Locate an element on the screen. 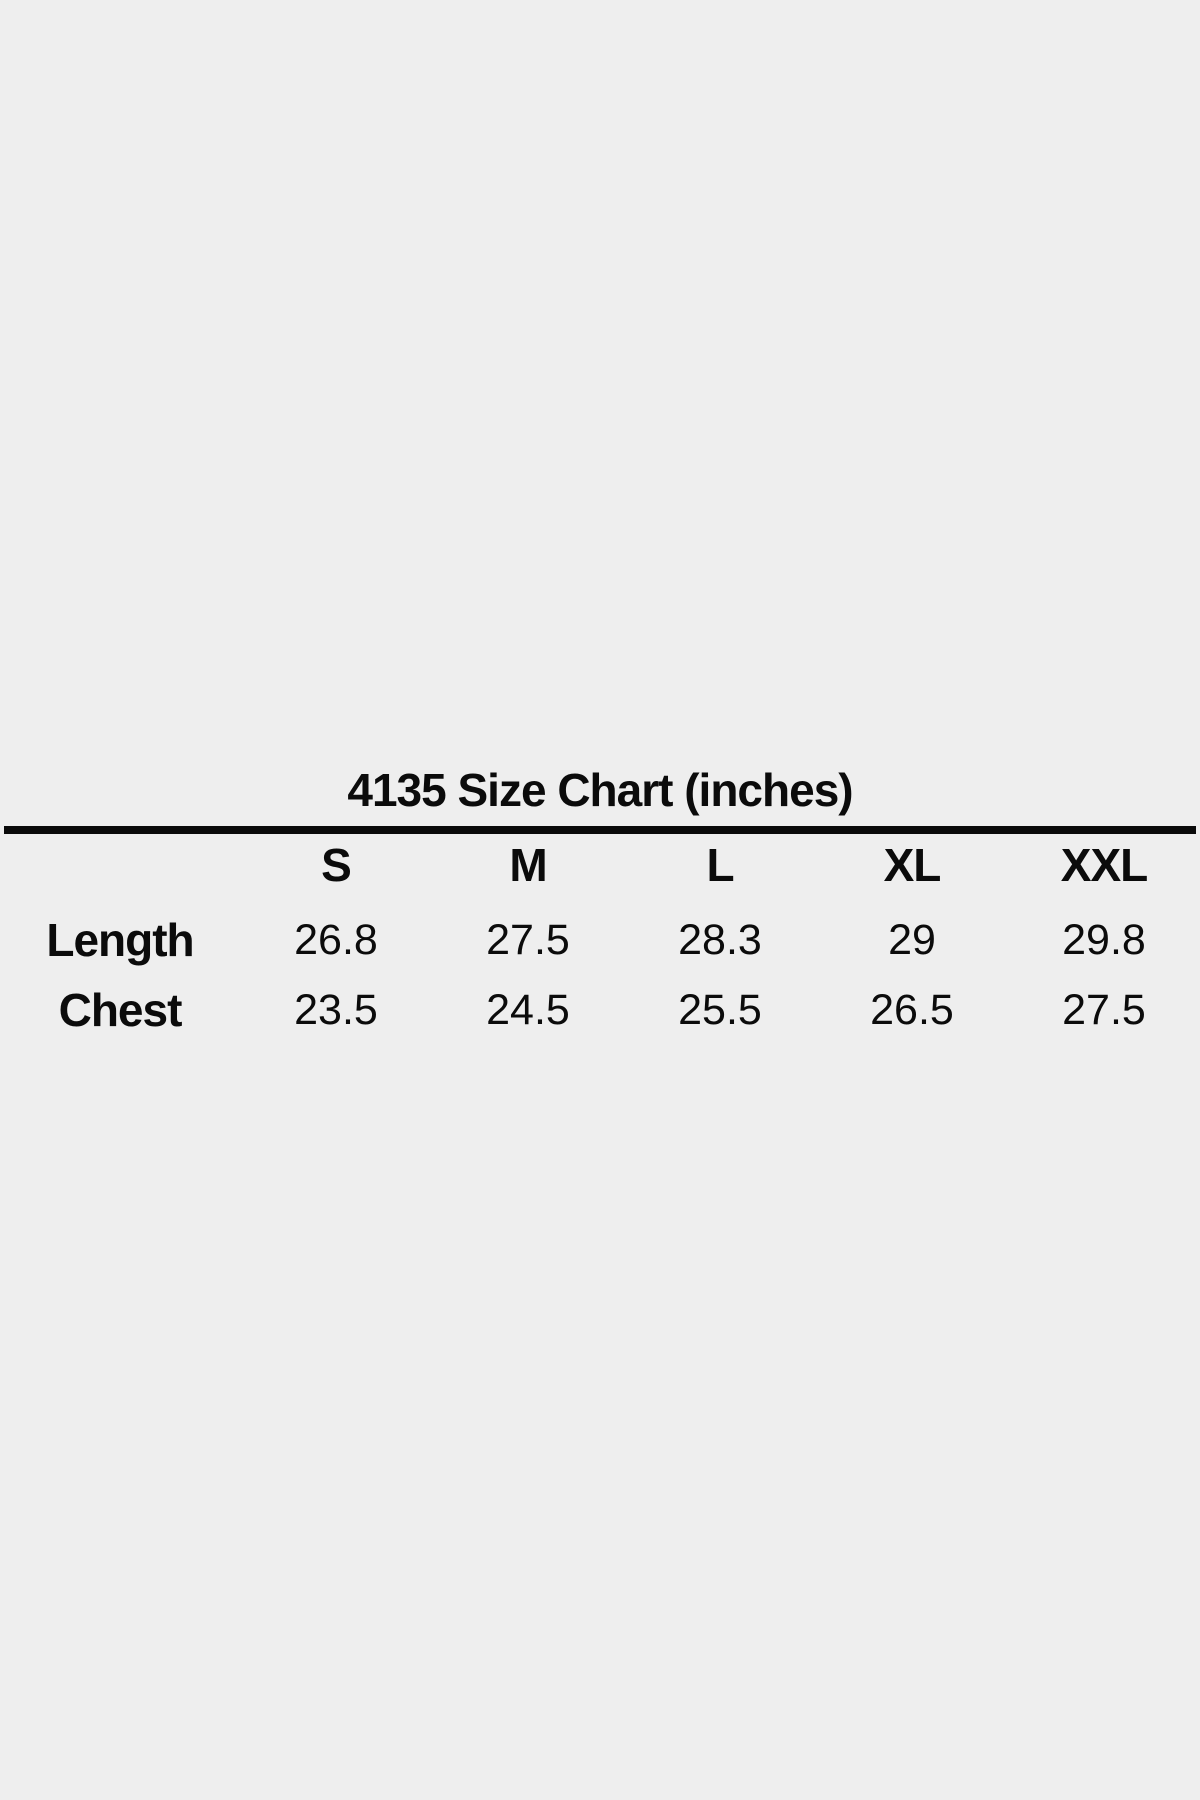 This screenshot has height=1800, width=1200. length-value-l: 28.3 is located at coordinates (720, 940).